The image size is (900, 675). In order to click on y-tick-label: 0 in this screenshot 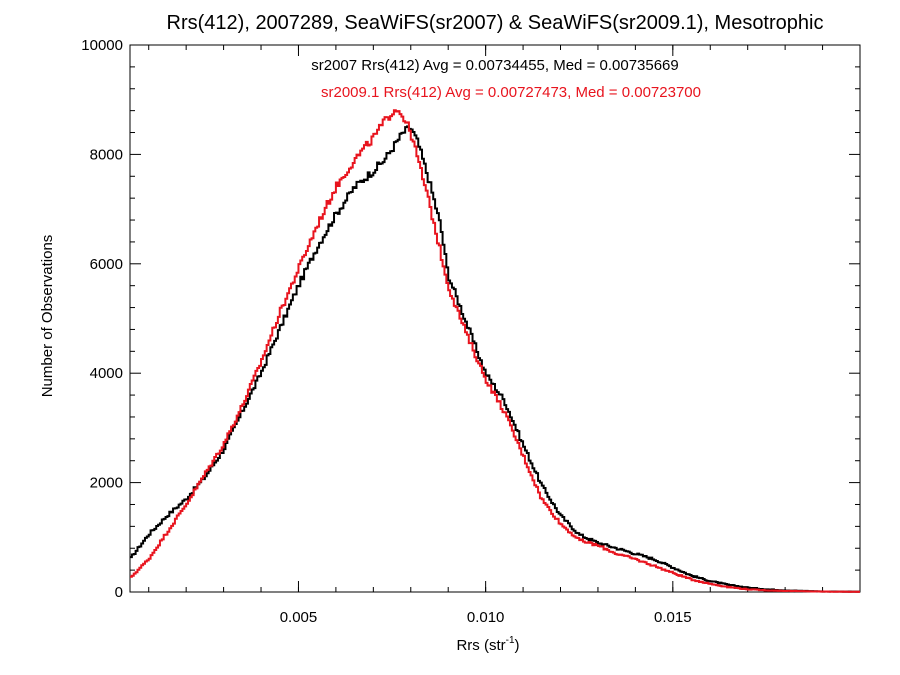, I will do `click(119, 592)`.